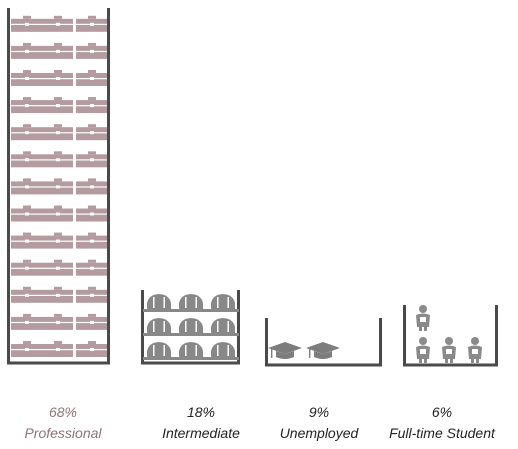 The image size is (518, 449). What do you see at coordinates (319, 433) in the screenshot?
I see `category-unemployed: Unemployed` at bounding box center [319, 433].